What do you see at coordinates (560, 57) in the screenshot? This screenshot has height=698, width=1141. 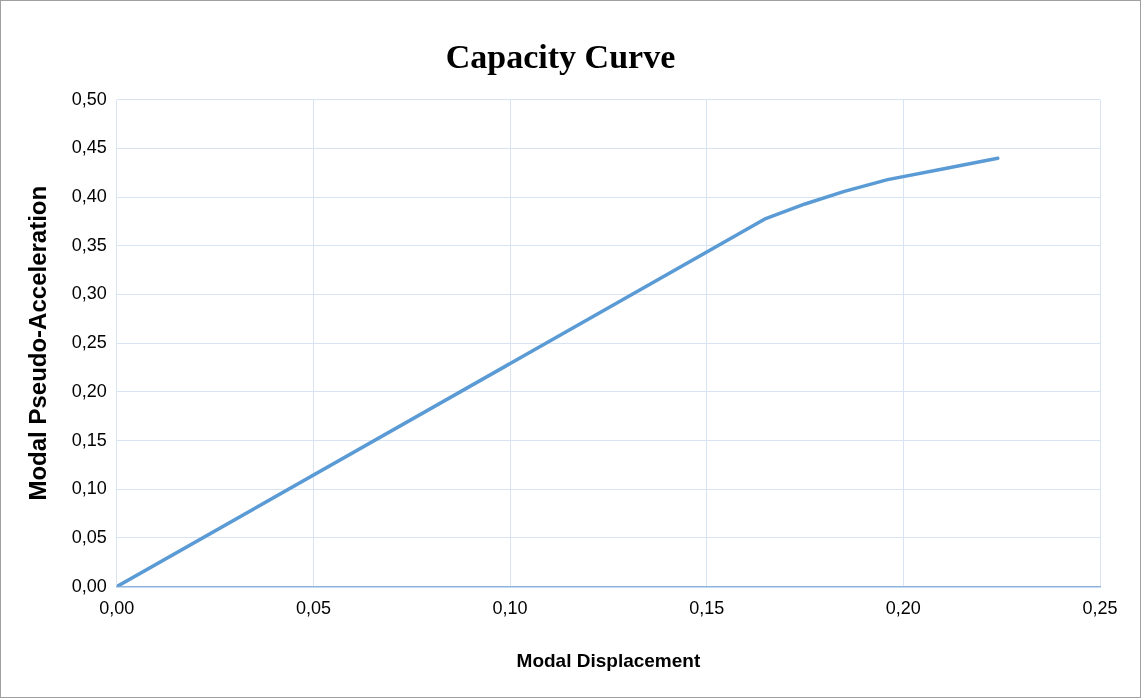 I see `chart-title: Capacity Curve` at bounding box center [560, 57].